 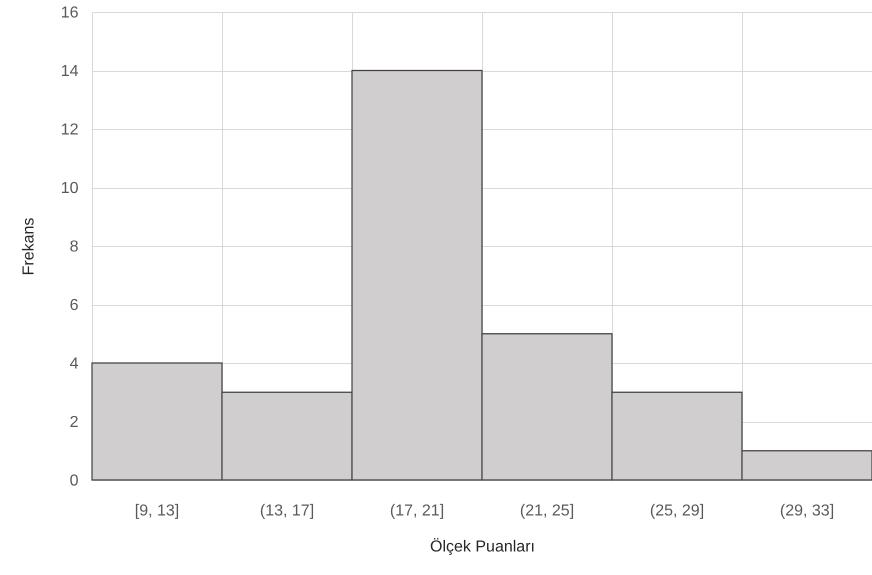 What do you see at coordinates (69, 130) in the screenshot?
I see `y-tick-label: 12` at bounding box center [69, 130].